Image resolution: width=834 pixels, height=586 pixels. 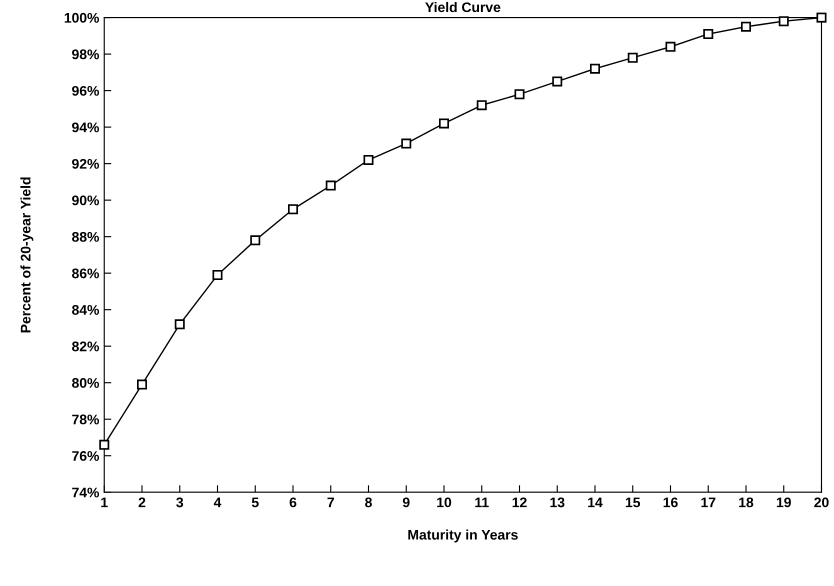 I want to click on y-tick-label: 74%, so click(x=86, y=493).